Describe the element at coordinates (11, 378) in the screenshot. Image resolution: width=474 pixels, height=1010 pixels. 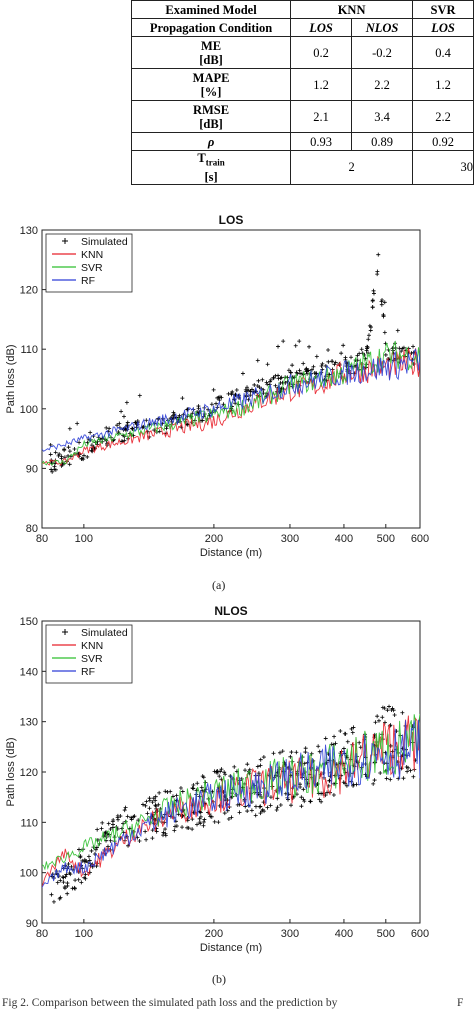
I see `y-axis-label: Path loss (dB)` at that location.